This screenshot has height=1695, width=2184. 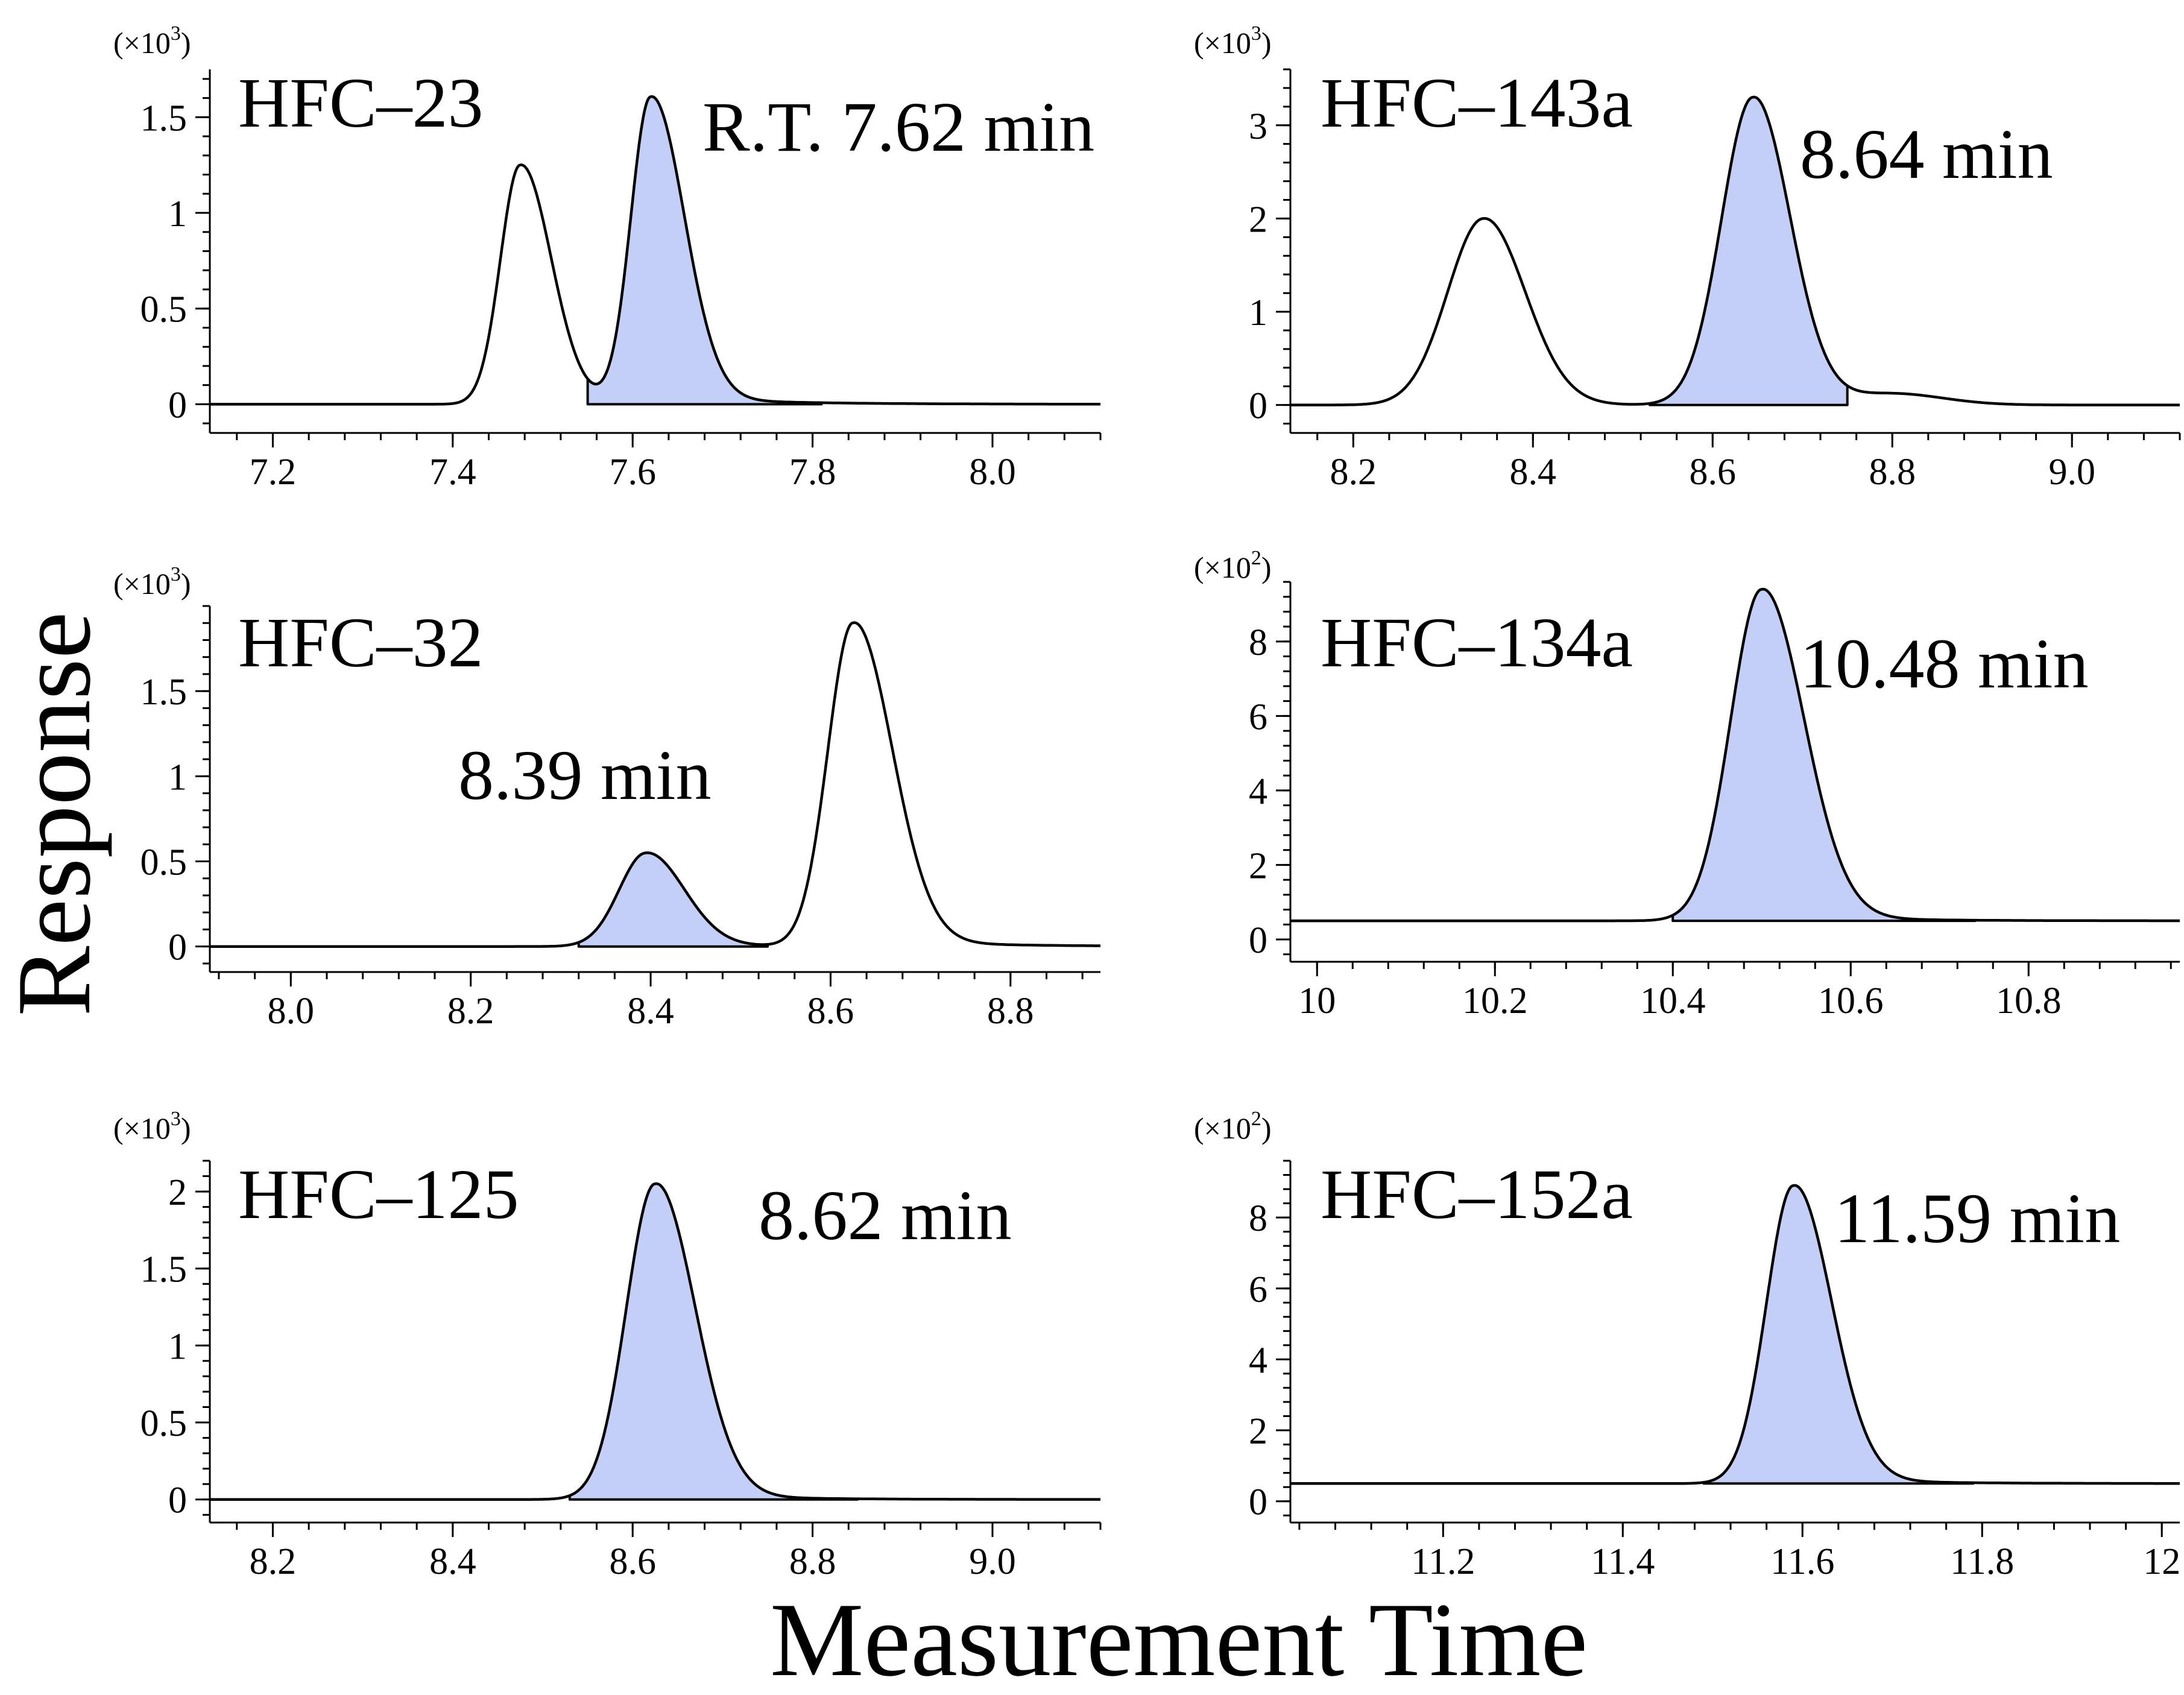 I want to click on compound-label: HFC–23, so click(x=361, y=102).